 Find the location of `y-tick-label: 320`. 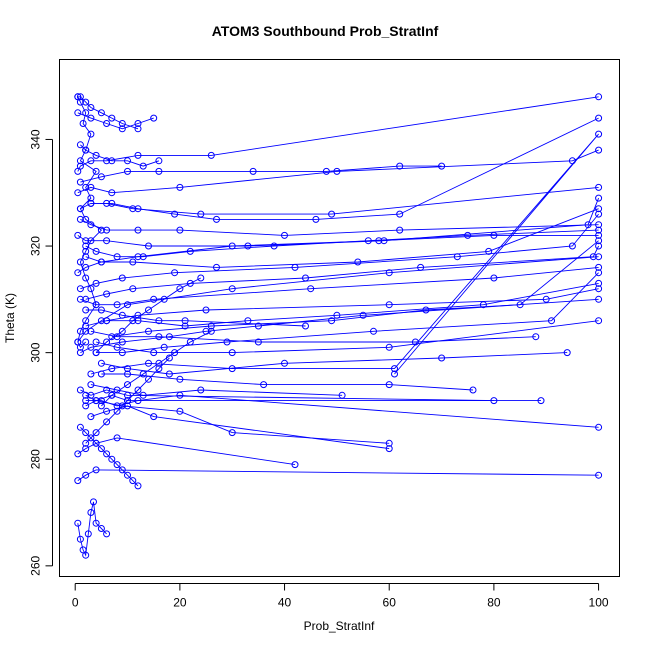

y-tick-label: 320 is located at coordinates (36, 246).